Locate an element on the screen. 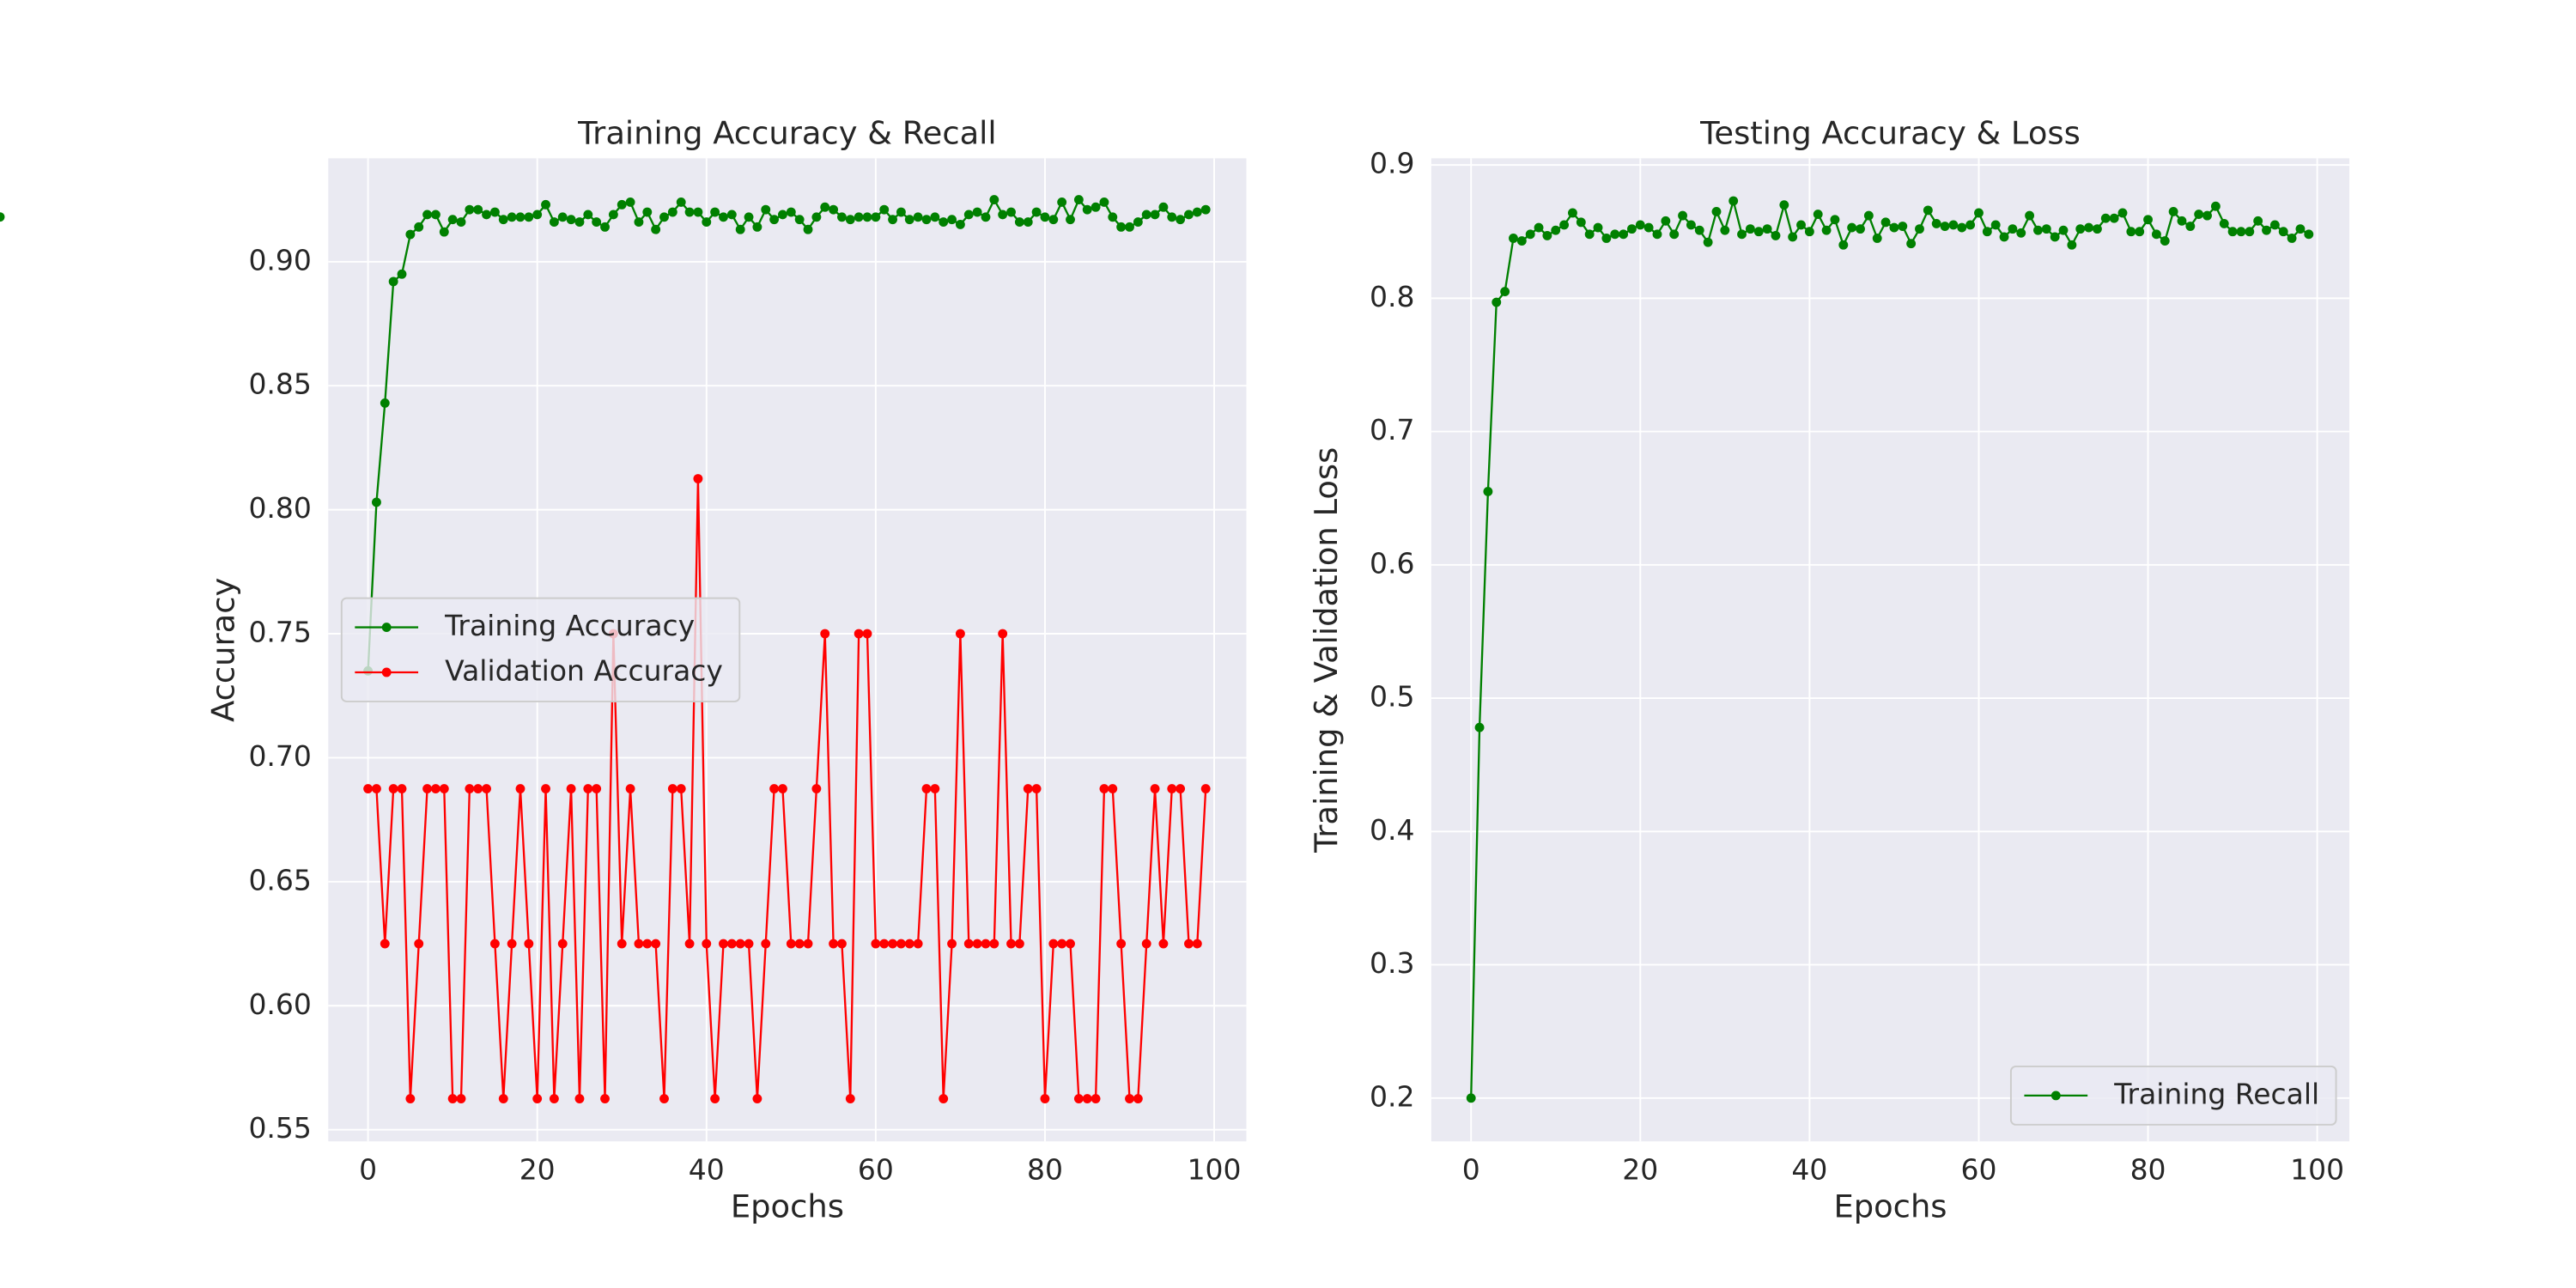  legend-box is located at coordinates (541, 649).